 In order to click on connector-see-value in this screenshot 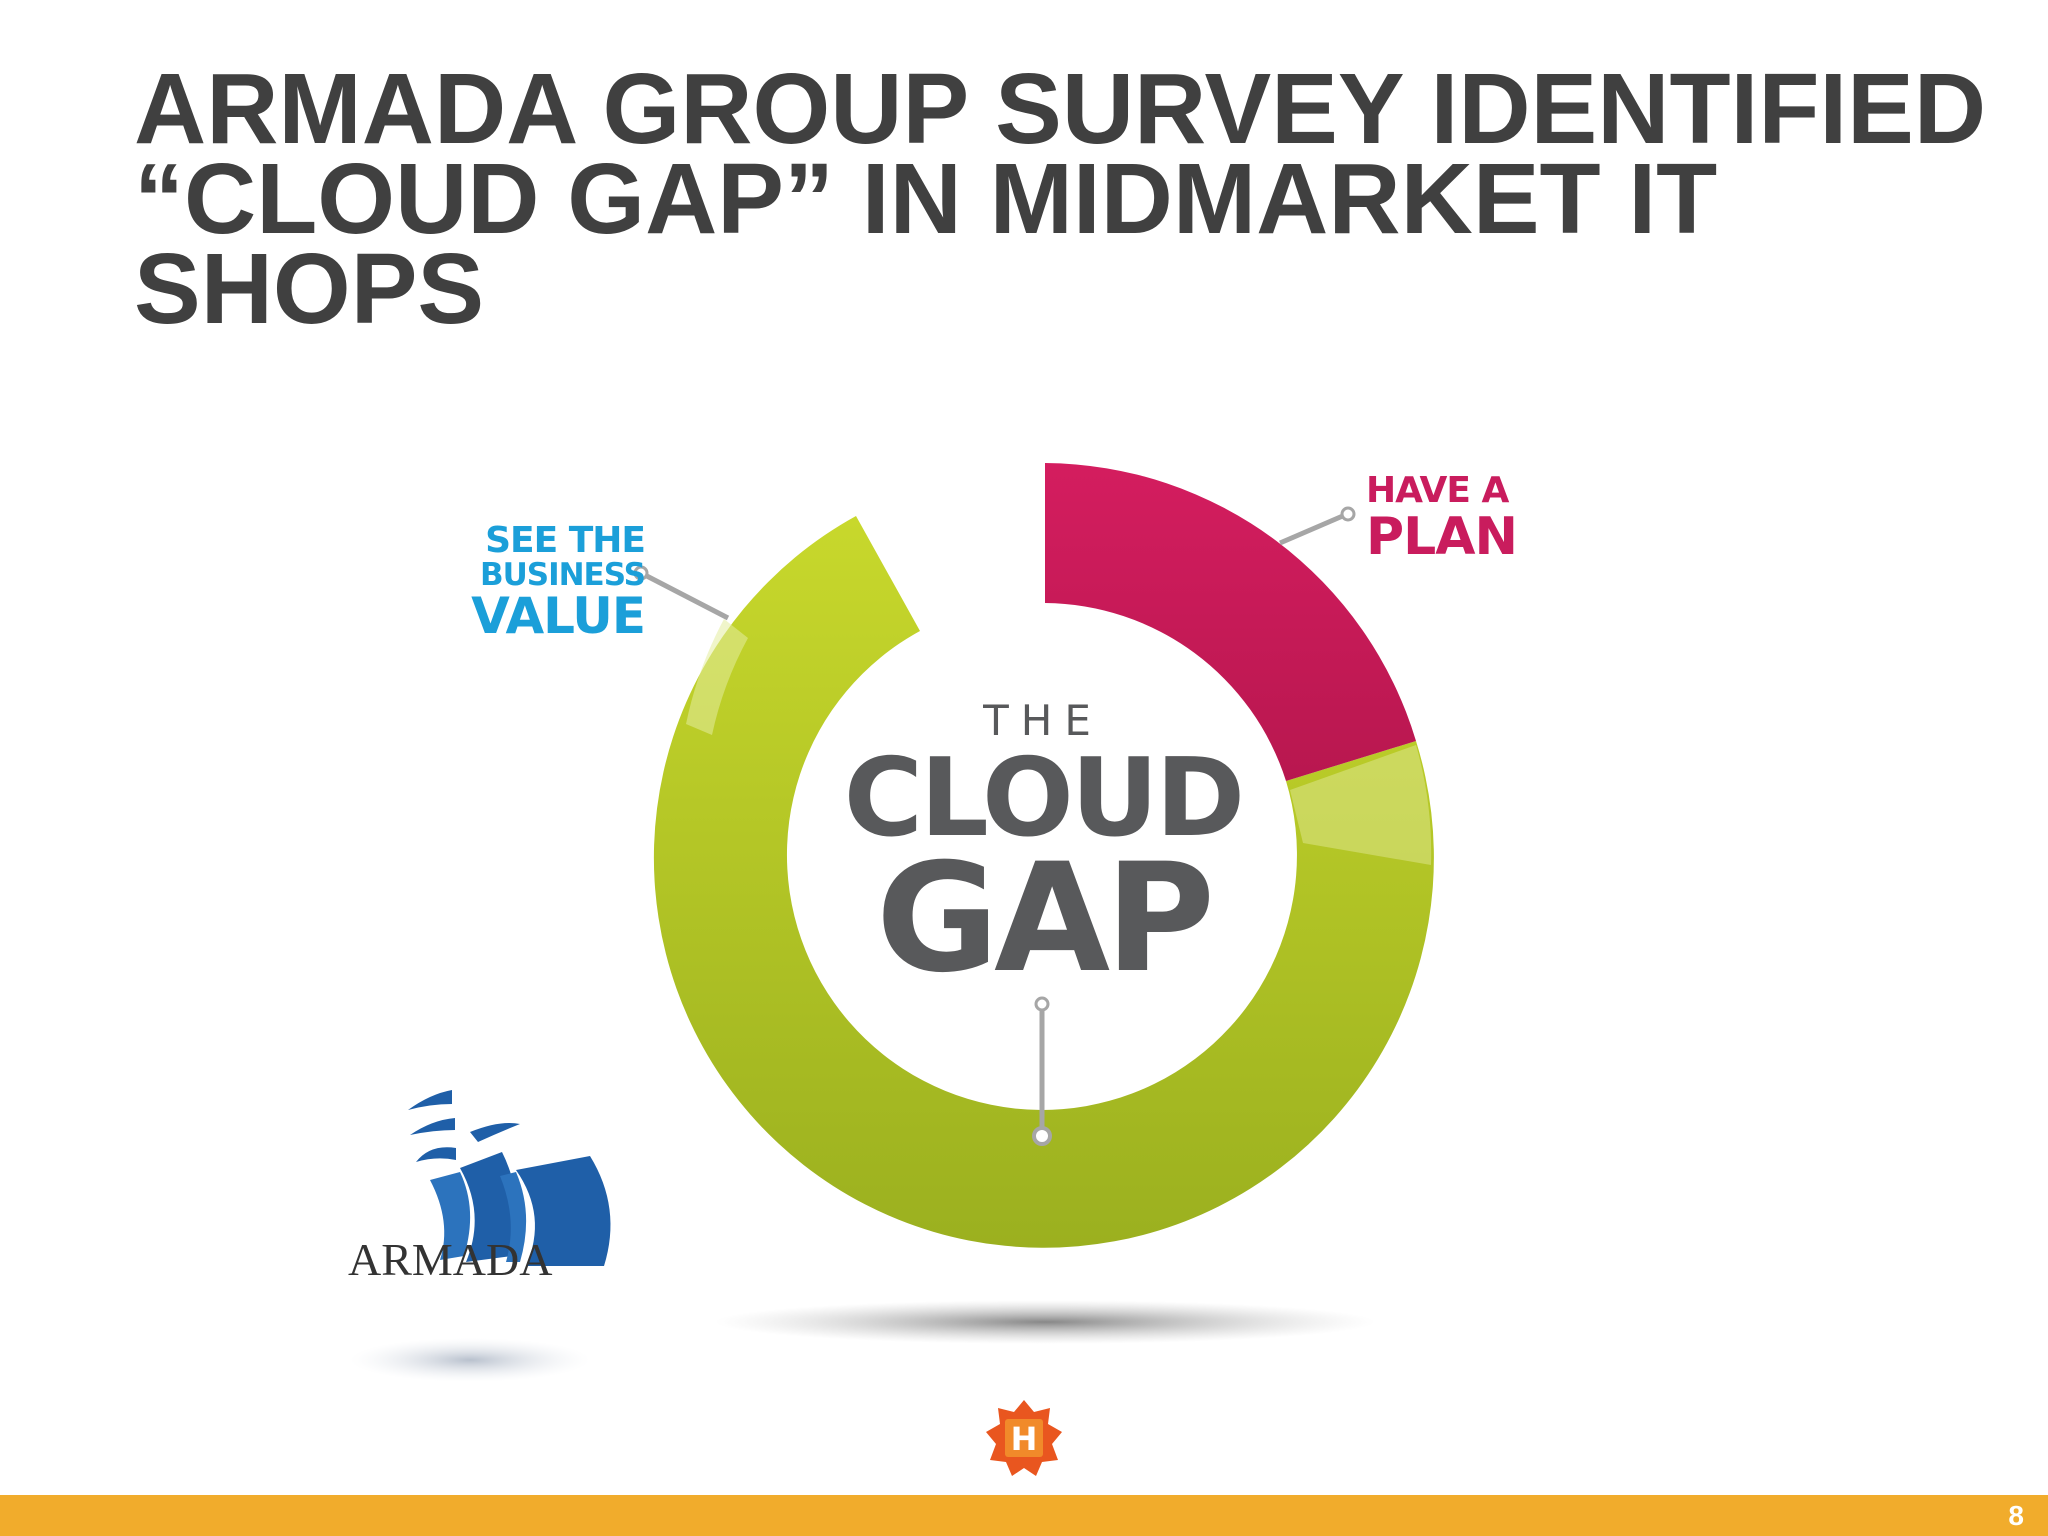, I will do `click(684, 595)`.